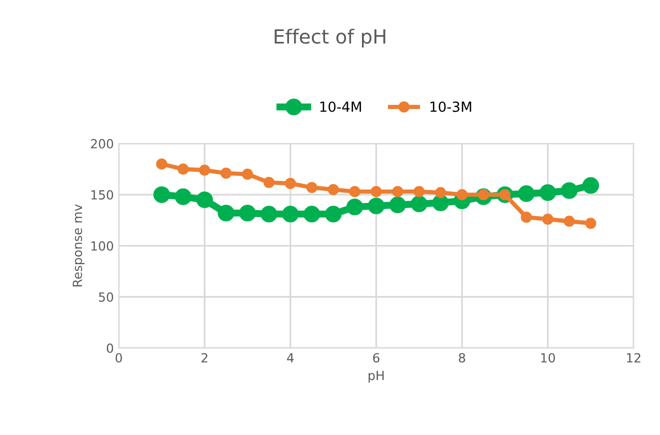  What do you see at coordinates (451, 106) in the screenshot?
I see `legend-label: 10-3M` at bounding box center [451, 106].